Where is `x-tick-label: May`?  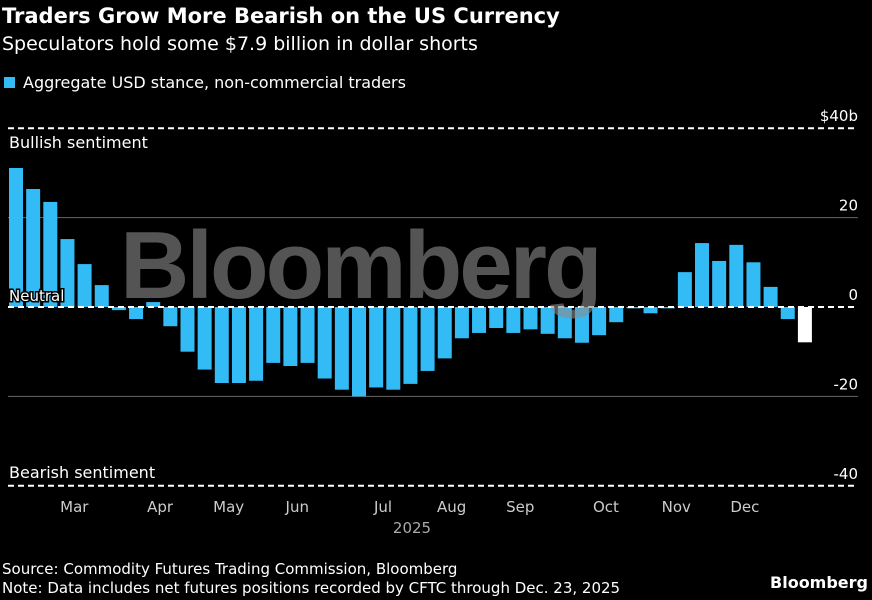
x-tick-label: May is located at coordinates (228, 507).